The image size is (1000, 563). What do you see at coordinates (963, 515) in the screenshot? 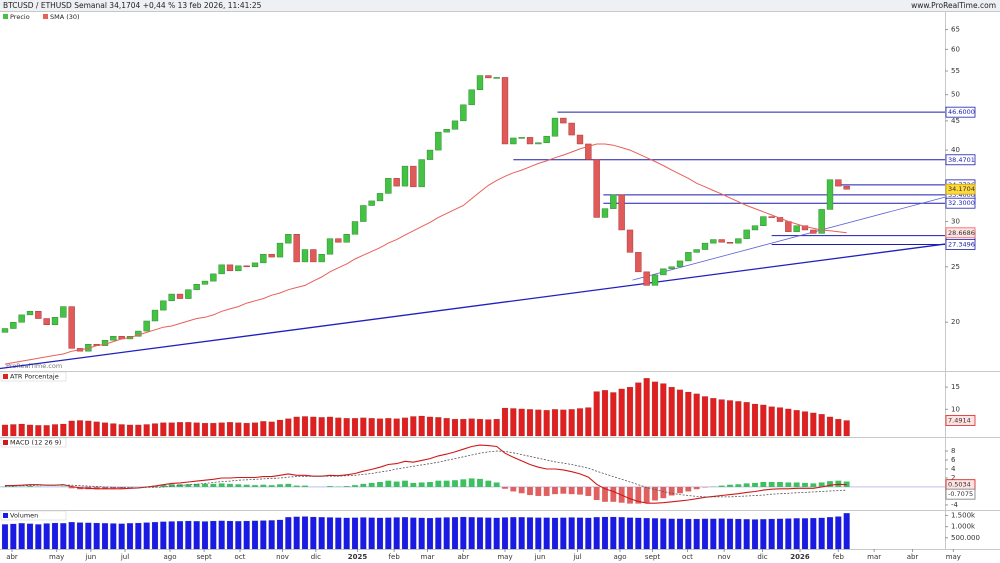
I see `y-tick-label: 1.500k` at bounding box center [963, 515].